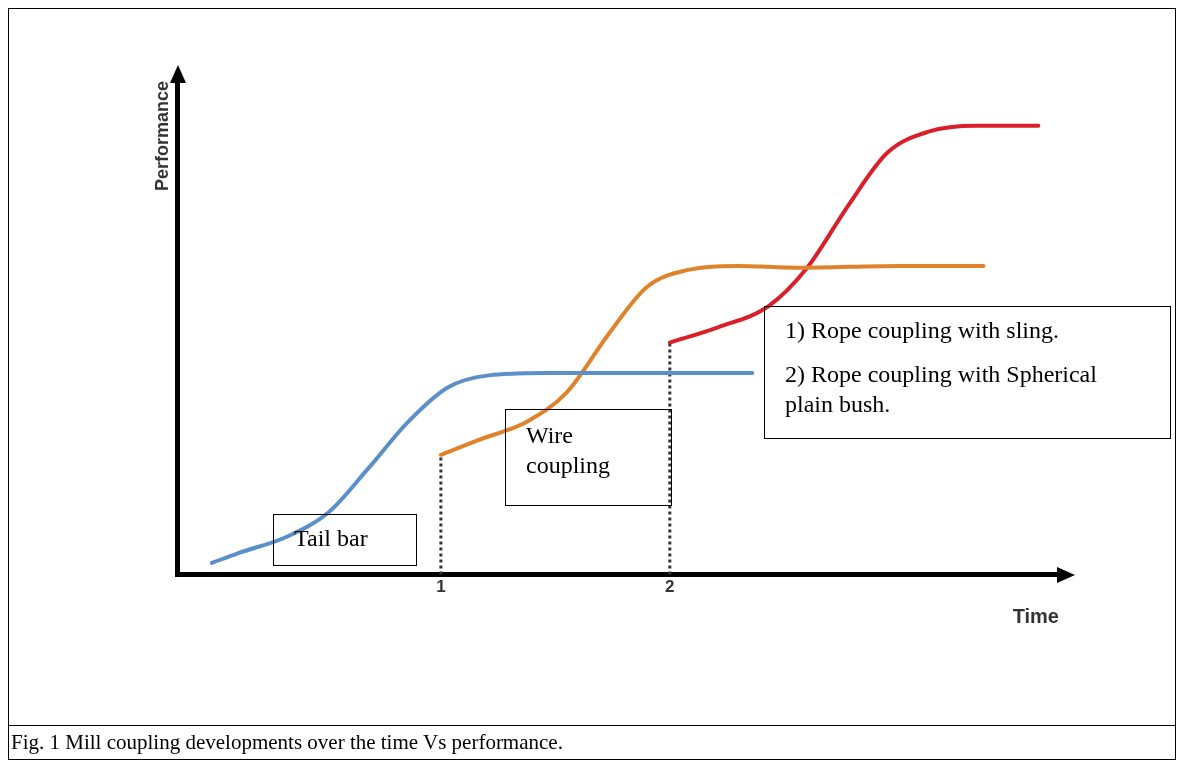  I want to click on x-tick-label: 2, so click(670, 587).